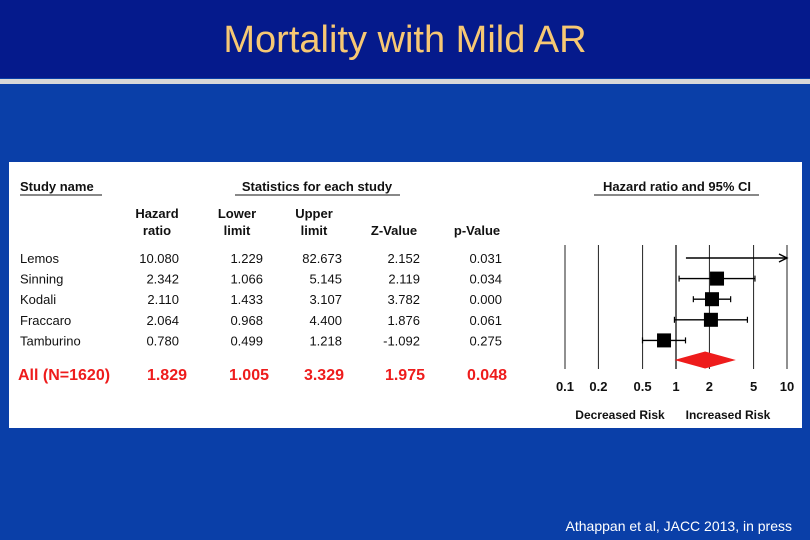 This screenshot has height=540, width=810. I want to click on decreased-risk-label: Decreased Risk, so click(620, 415).